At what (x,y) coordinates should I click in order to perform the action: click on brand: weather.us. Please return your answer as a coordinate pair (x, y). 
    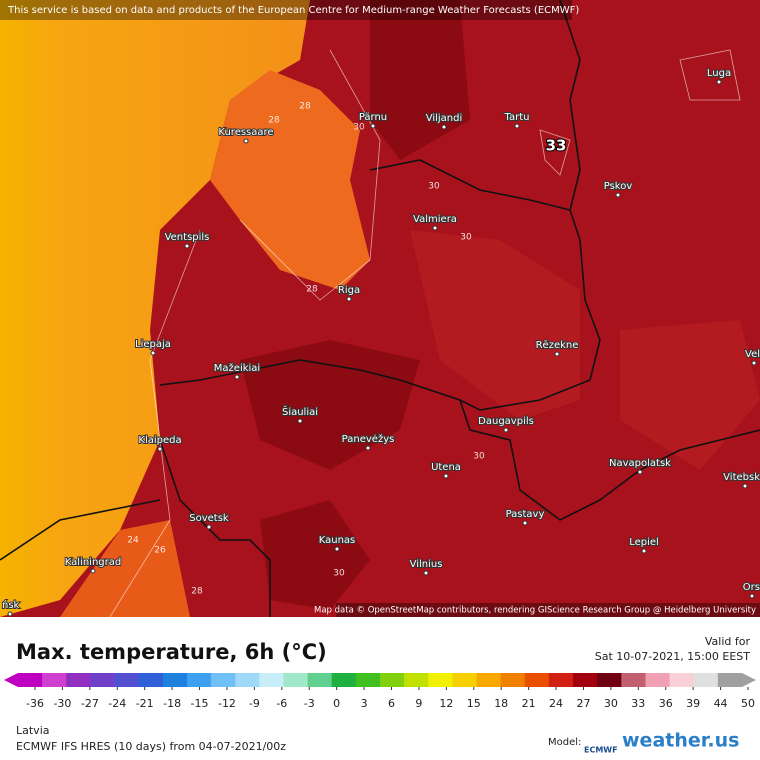
    Looking at the image, I should click on (680, 741).